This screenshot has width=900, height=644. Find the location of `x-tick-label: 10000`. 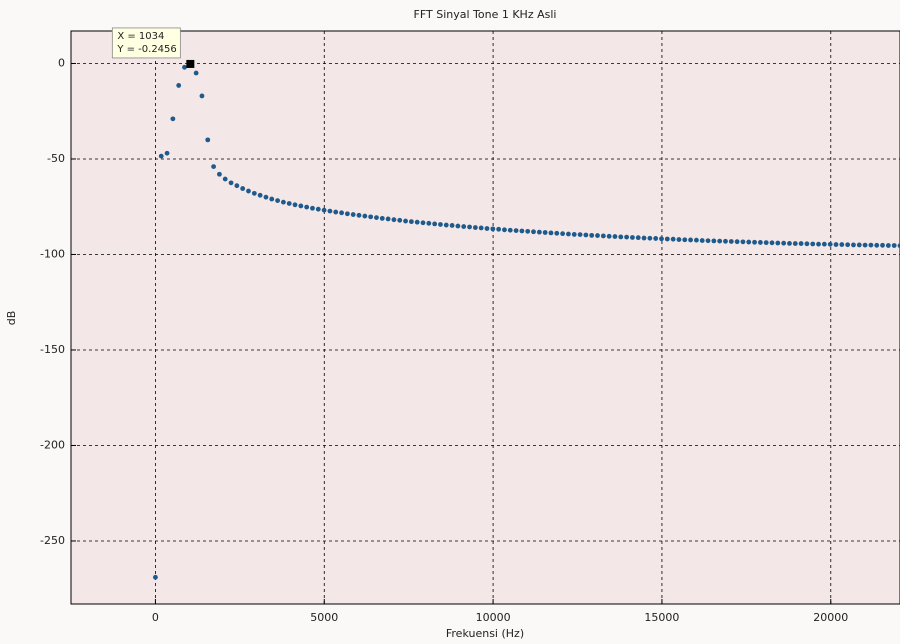

x-tick-label: 10000 is located at coordinates (493, 617).